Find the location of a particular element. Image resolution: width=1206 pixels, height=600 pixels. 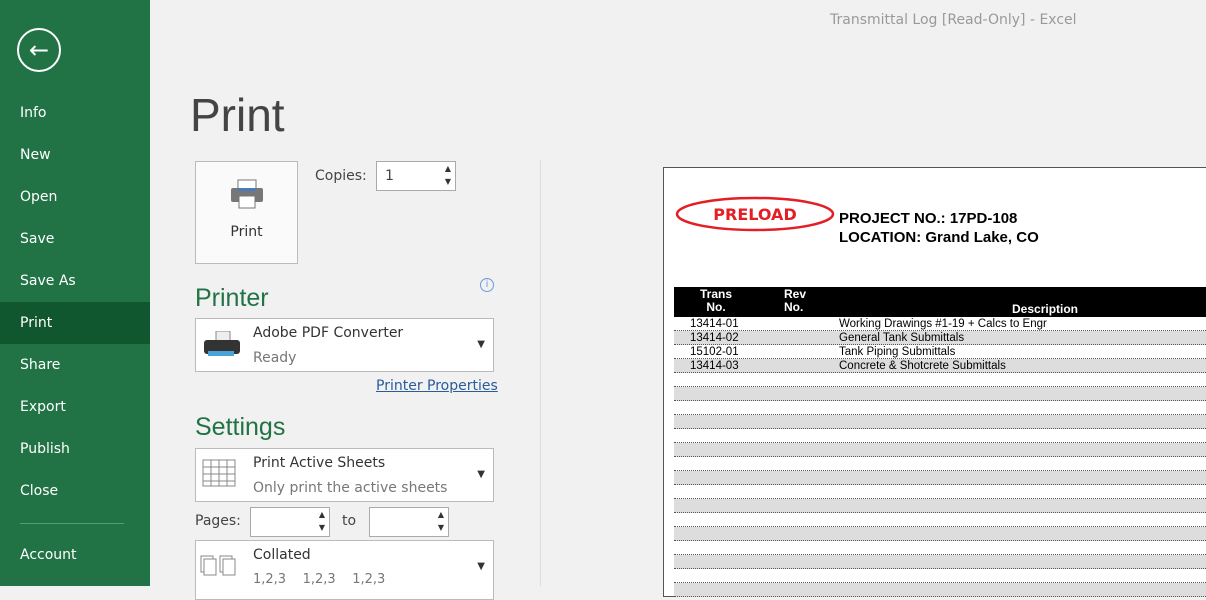

nav-close: Close is located at coordinates (39, 491).